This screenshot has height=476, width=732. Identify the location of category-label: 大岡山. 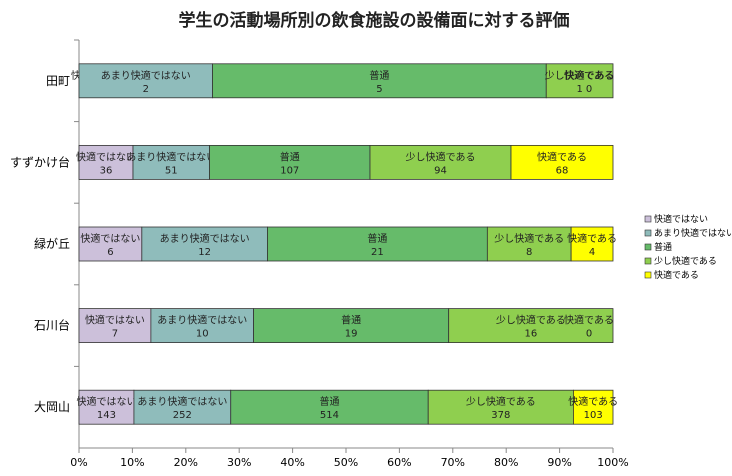
(52, 407).